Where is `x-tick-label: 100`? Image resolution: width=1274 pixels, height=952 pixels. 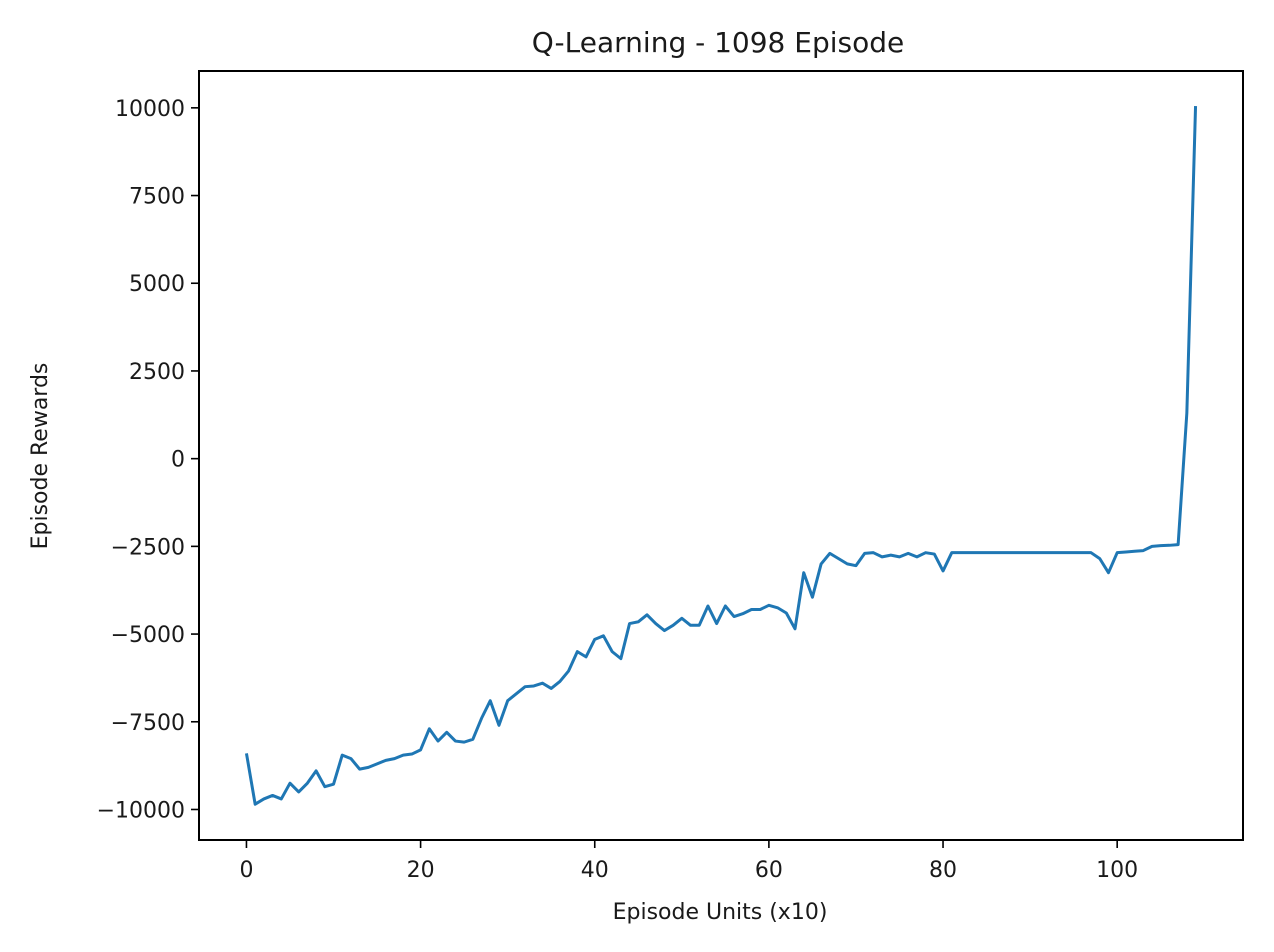
x-tick-label: 100 is located at coordinates (1117, 870).